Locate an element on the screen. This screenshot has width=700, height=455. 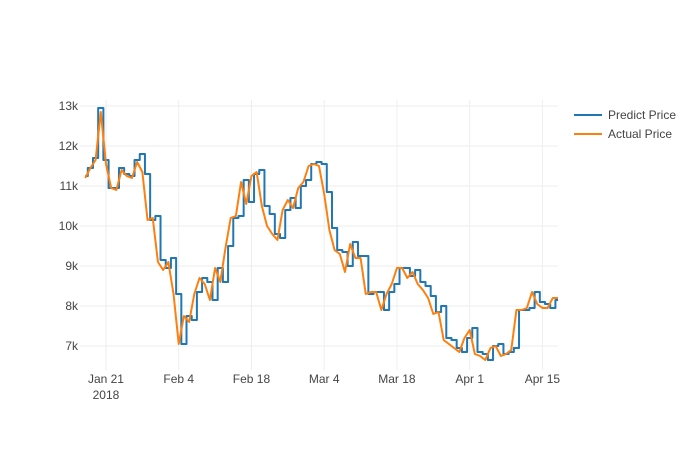
x-tick-label: Feb 4 is located at coordinates (178, 379).